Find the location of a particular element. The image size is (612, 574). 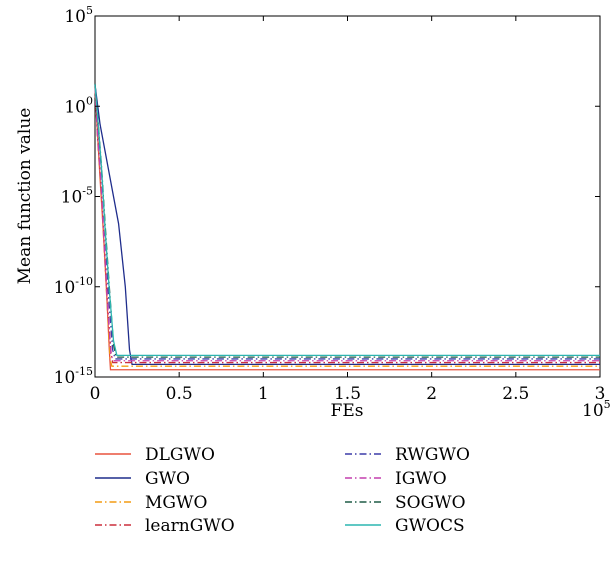

legend-label-gwocs: GWOCS is located at coordinates (430, 526).